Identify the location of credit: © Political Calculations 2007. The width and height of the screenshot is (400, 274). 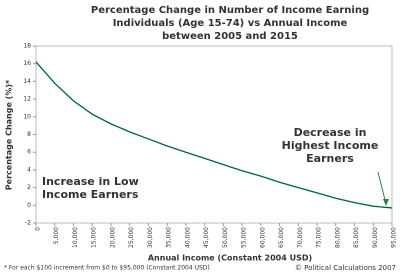
(345, 268).